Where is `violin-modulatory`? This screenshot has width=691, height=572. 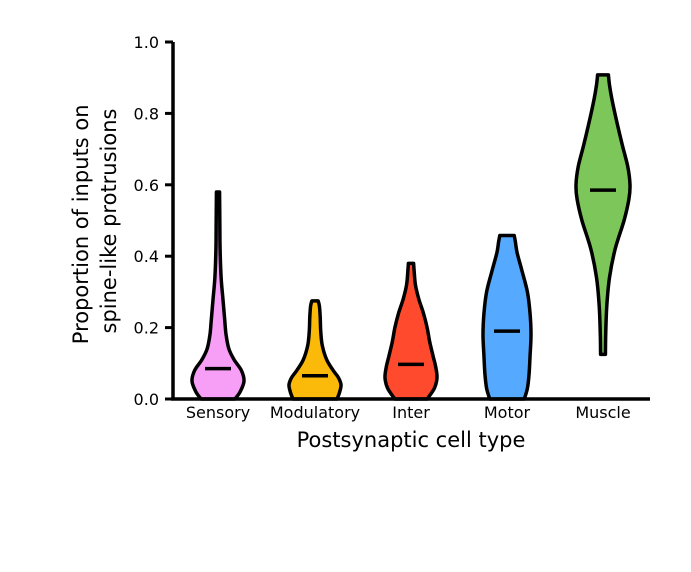 violin-modulatory is located at coordinates (315, 350).